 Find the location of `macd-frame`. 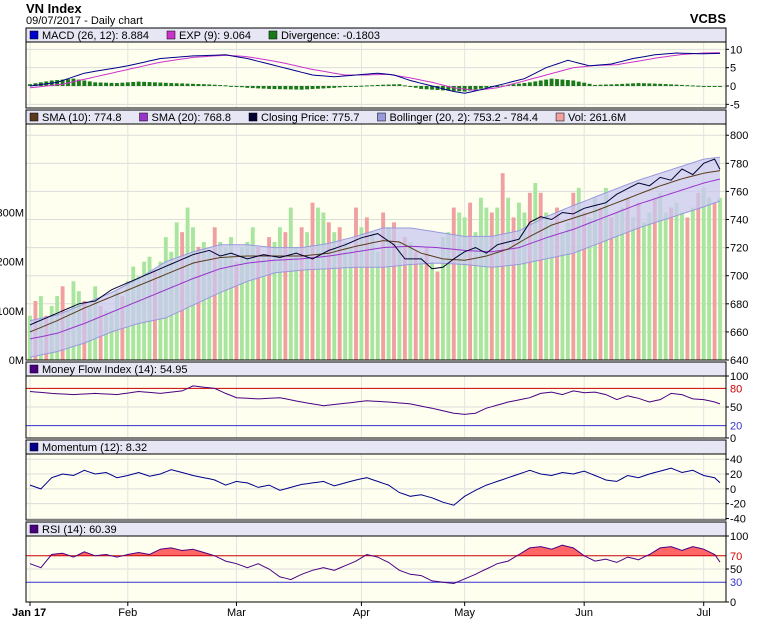

macd-frame is located at coordinates (376, 68).